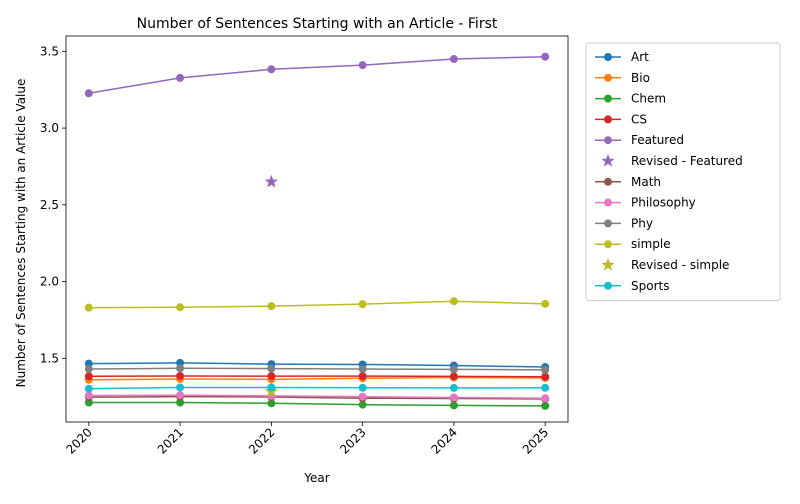 The height and width of the screenshot is (504, 800). I want to click on series-line-simple, so click(317, 304).